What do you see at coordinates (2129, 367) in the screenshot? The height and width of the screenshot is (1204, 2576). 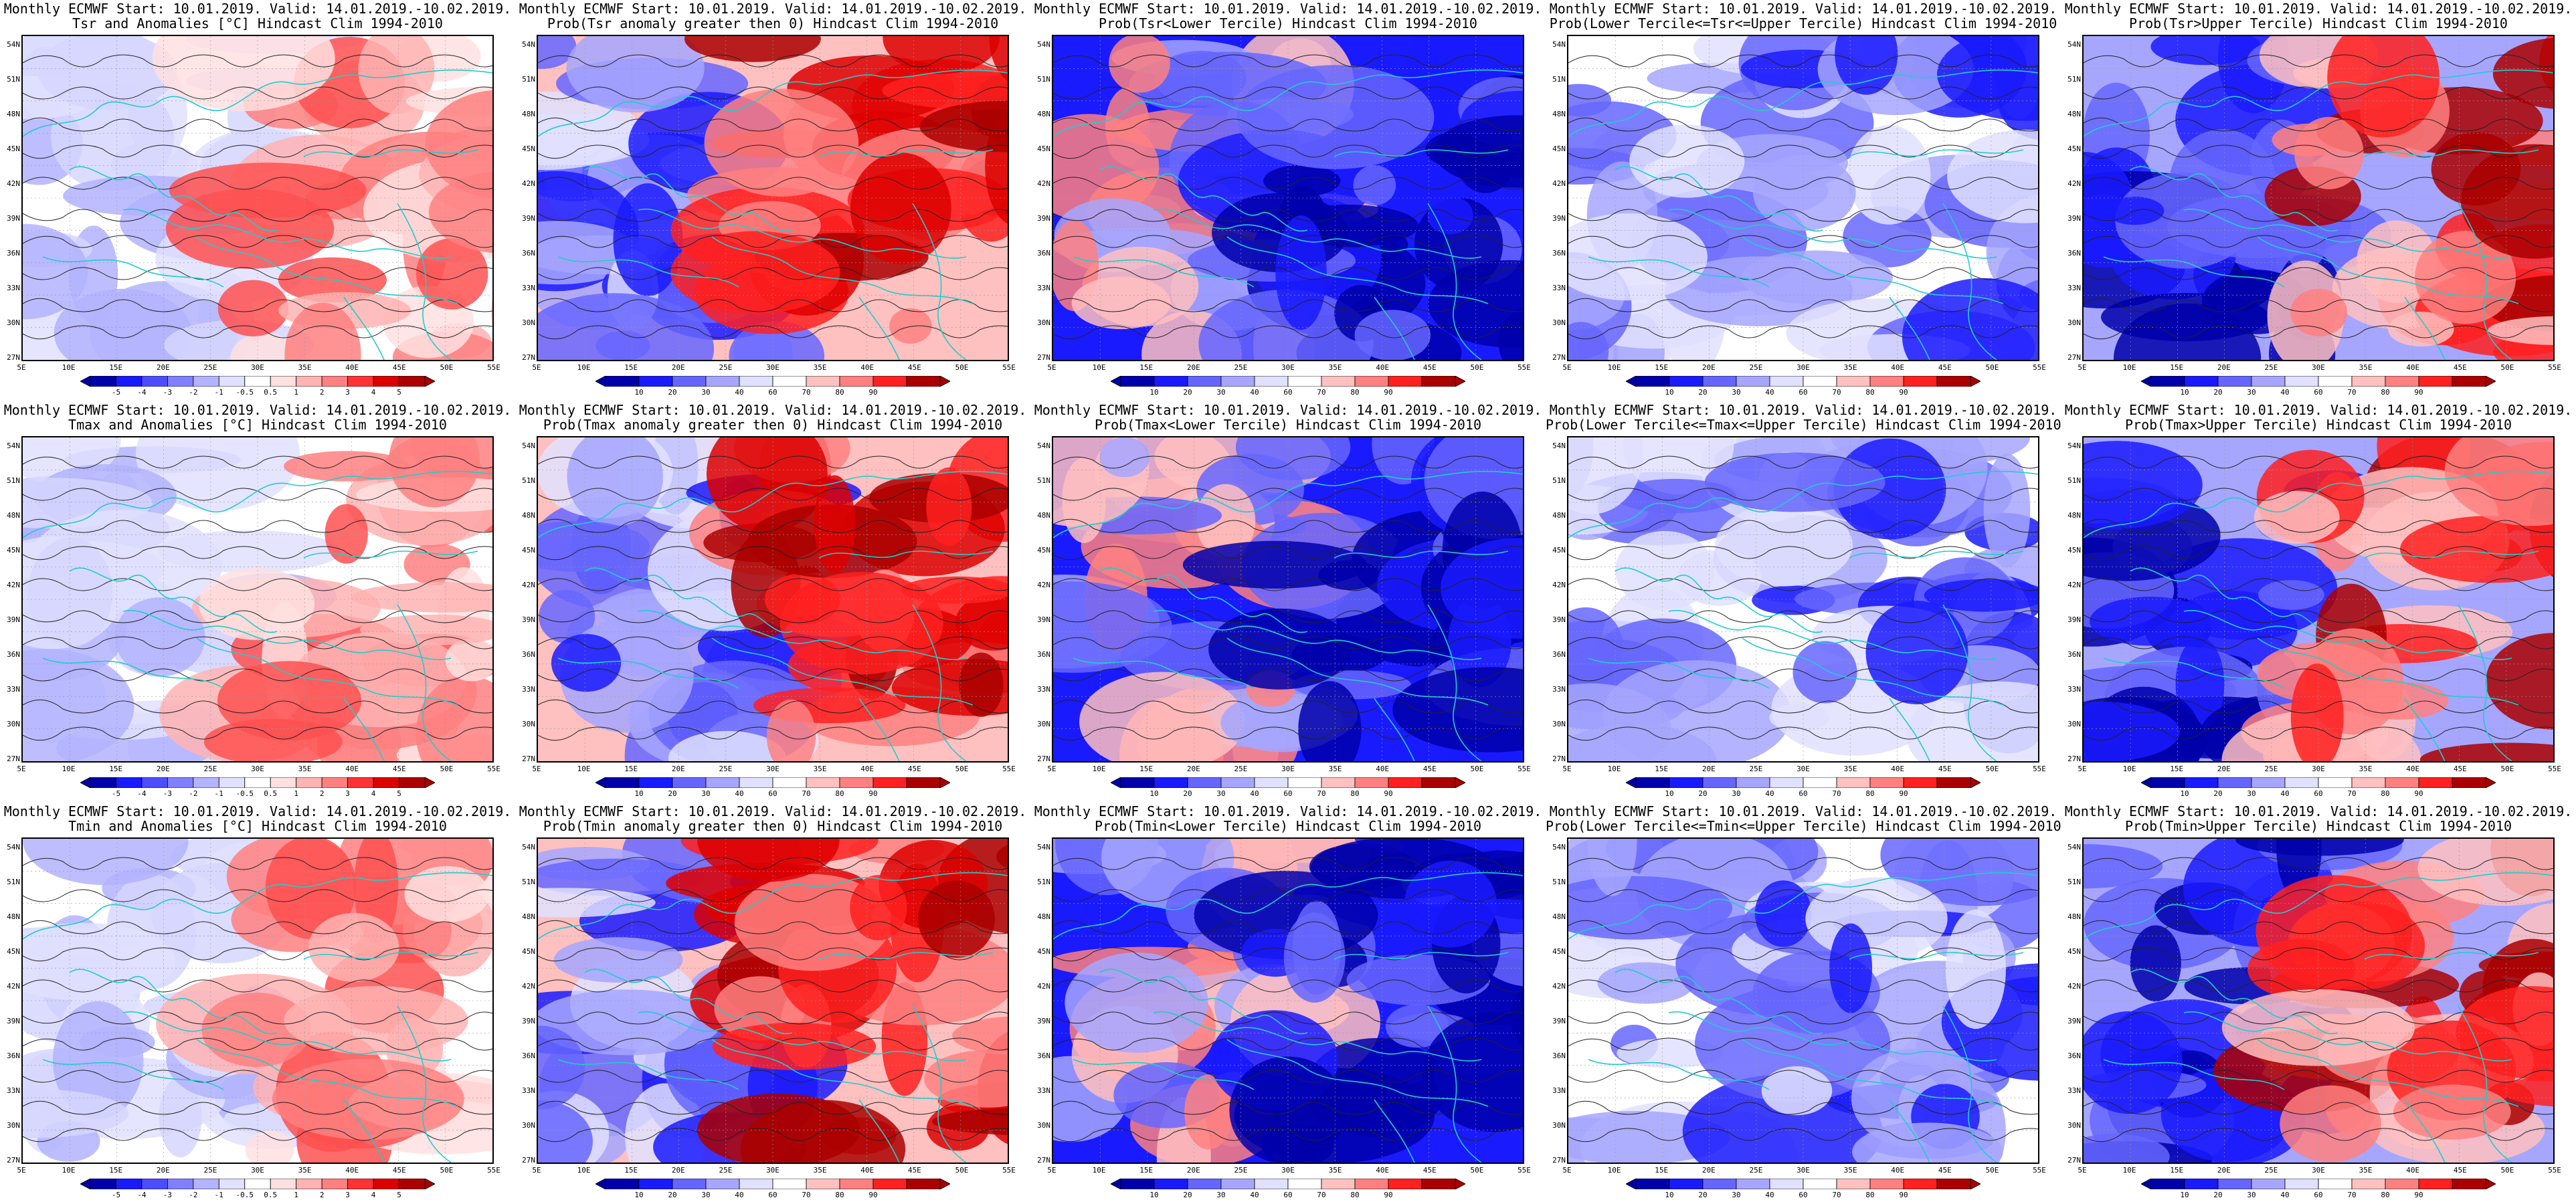 I see `lon-tick-label: 10E` at bounding box center [2129, 367].